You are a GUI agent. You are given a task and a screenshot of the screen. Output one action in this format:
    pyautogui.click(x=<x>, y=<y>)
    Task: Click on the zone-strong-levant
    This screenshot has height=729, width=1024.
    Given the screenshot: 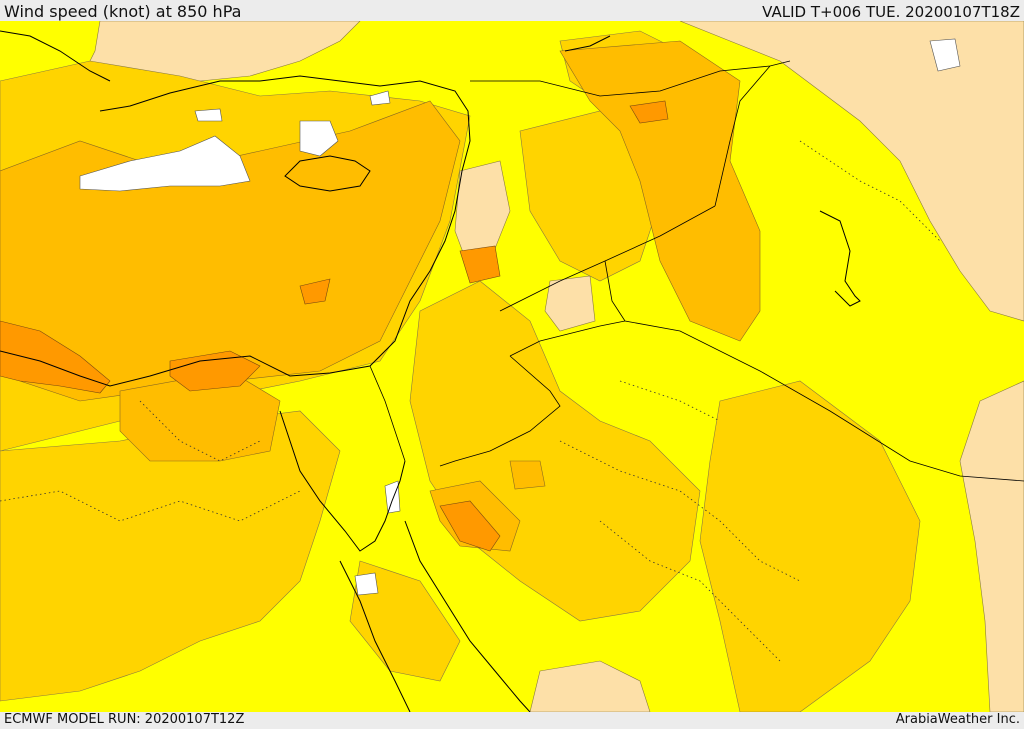 What is the action you would take?
    pyautogui.click(x=480, y=264)
    